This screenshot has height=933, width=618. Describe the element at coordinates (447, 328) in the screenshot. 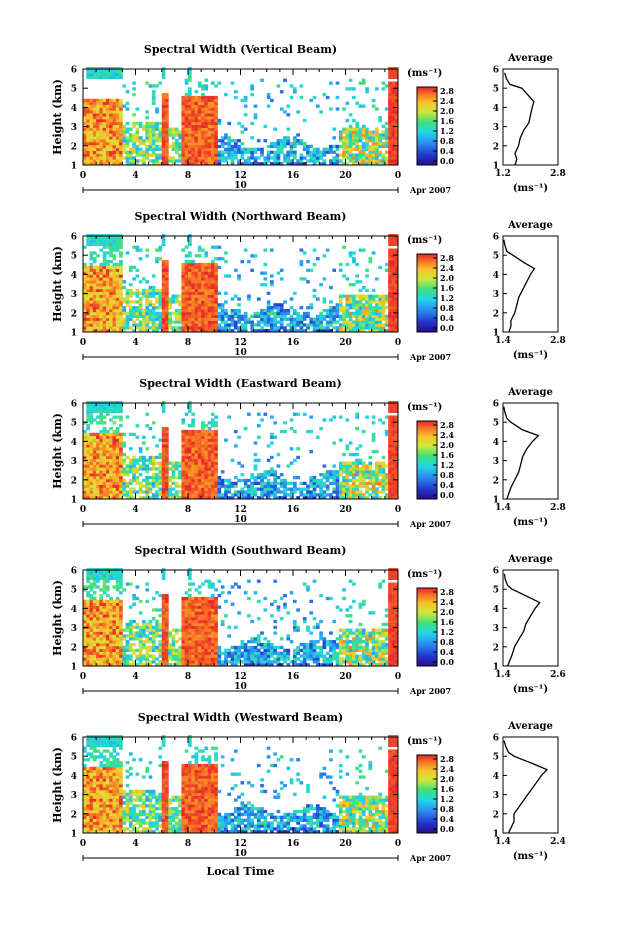

I see `colorbar-tick-label: 0.0` at that location.